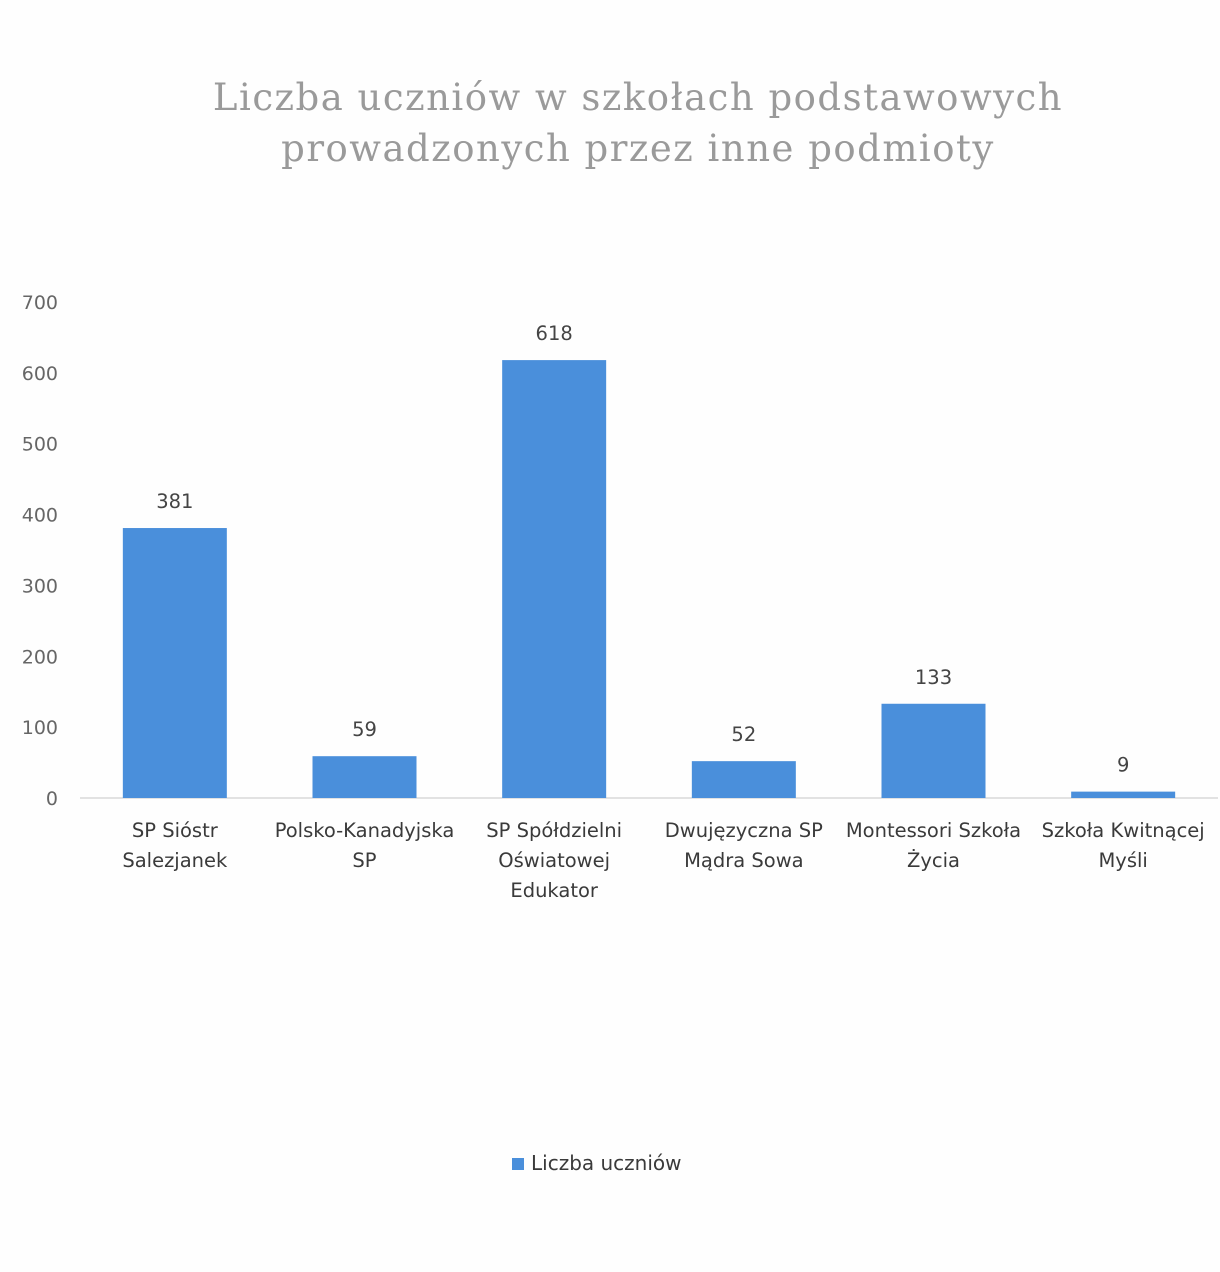  Describe the element at coordinates (744, 860) in the screenshot. I see `category-label-line: Mądra Sowa` at that location.